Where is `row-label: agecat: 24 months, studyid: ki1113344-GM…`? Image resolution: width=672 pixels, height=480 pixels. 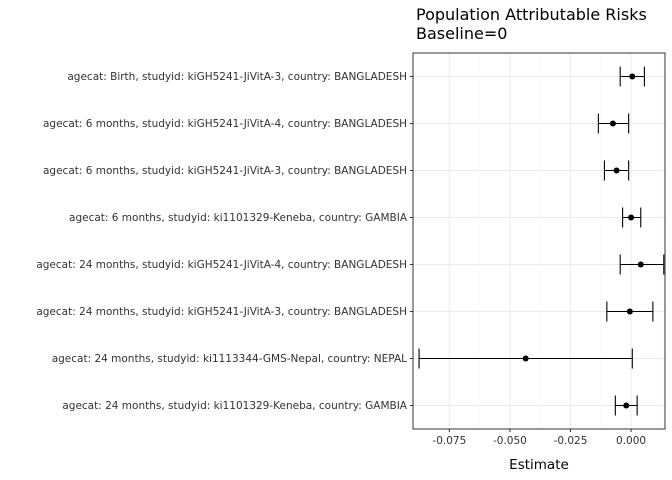 row-label: agecat: 24 months, studyid: ki1113344-GM… is located at coordinates (229, 359).